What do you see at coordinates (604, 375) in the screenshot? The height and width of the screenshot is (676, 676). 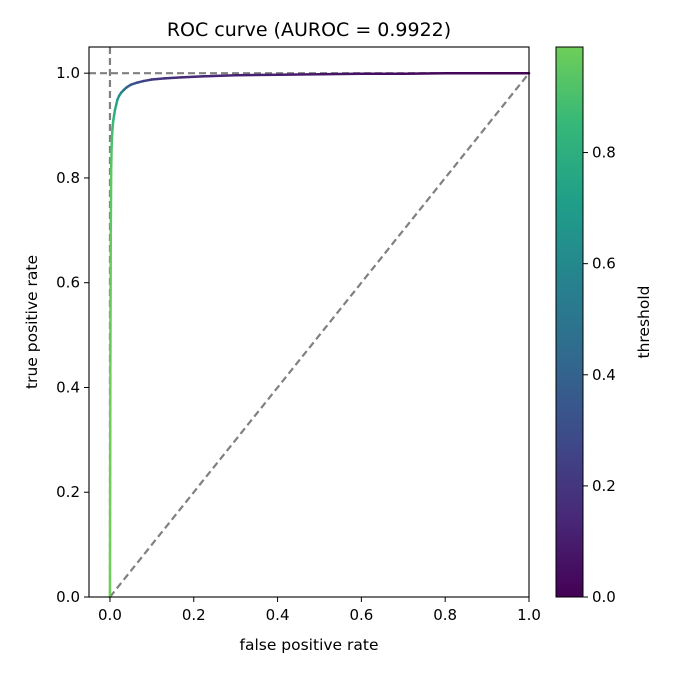 I see `colorbar-tick-label: 0.4` at bounding box center [604, 375].